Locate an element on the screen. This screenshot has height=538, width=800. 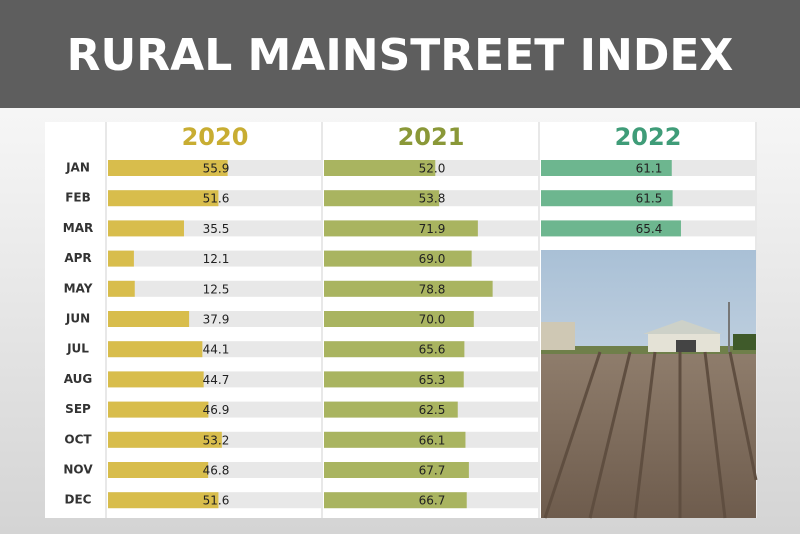
value-label: 44.1 is located at coordinates (216, 350).